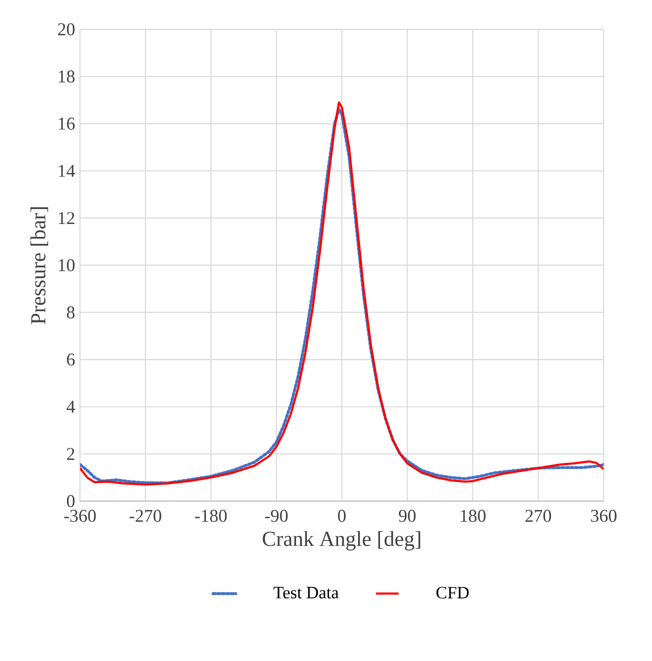 This screenshot has height=661, width=652. Describe the element at coordinates (80, 516) in the screenshot. I see `x-tick-label: -360` at that location.